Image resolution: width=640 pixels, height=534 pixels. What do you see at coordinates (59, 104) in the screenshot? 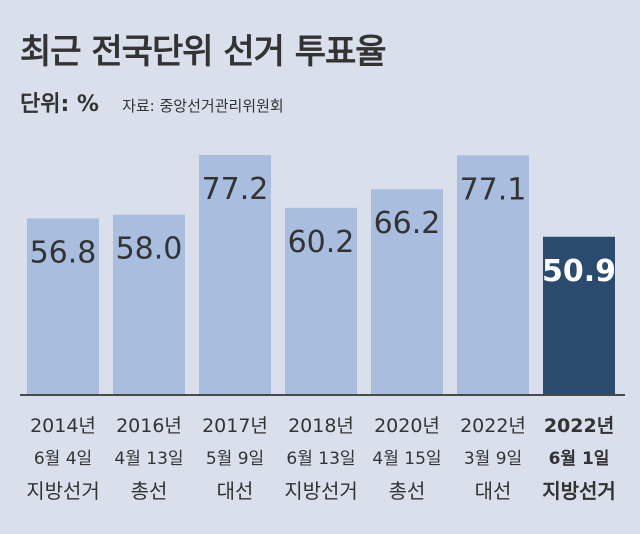
I see `unit-label: 단위: %` at bounding box center [59, 104].